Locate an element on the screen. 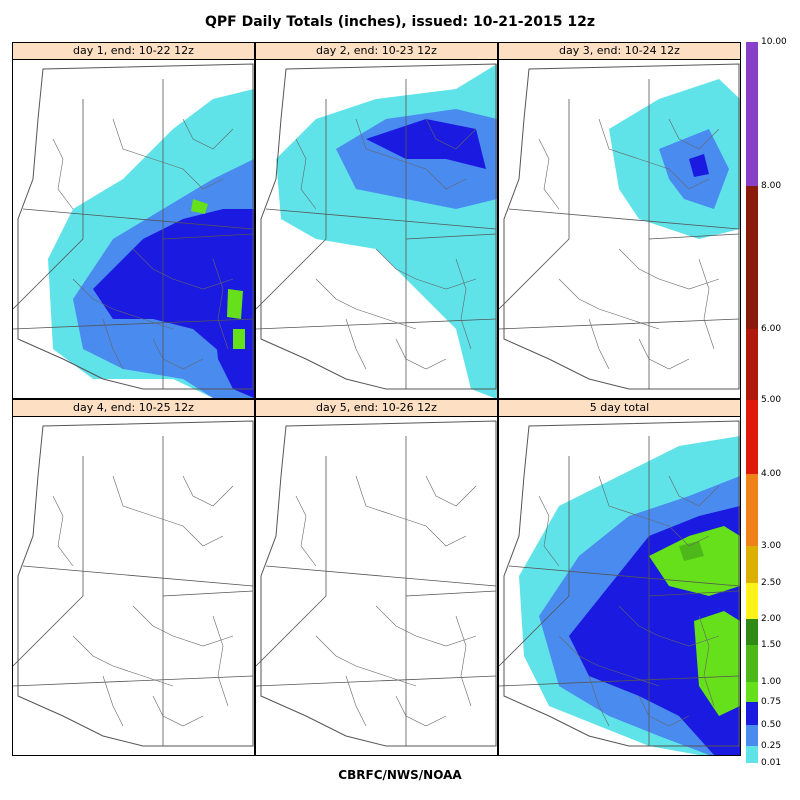 Image resolution: width=800 pixels, height=800 pixels. legend-tick-label: 2.50 is located at coordinates (771, 583).